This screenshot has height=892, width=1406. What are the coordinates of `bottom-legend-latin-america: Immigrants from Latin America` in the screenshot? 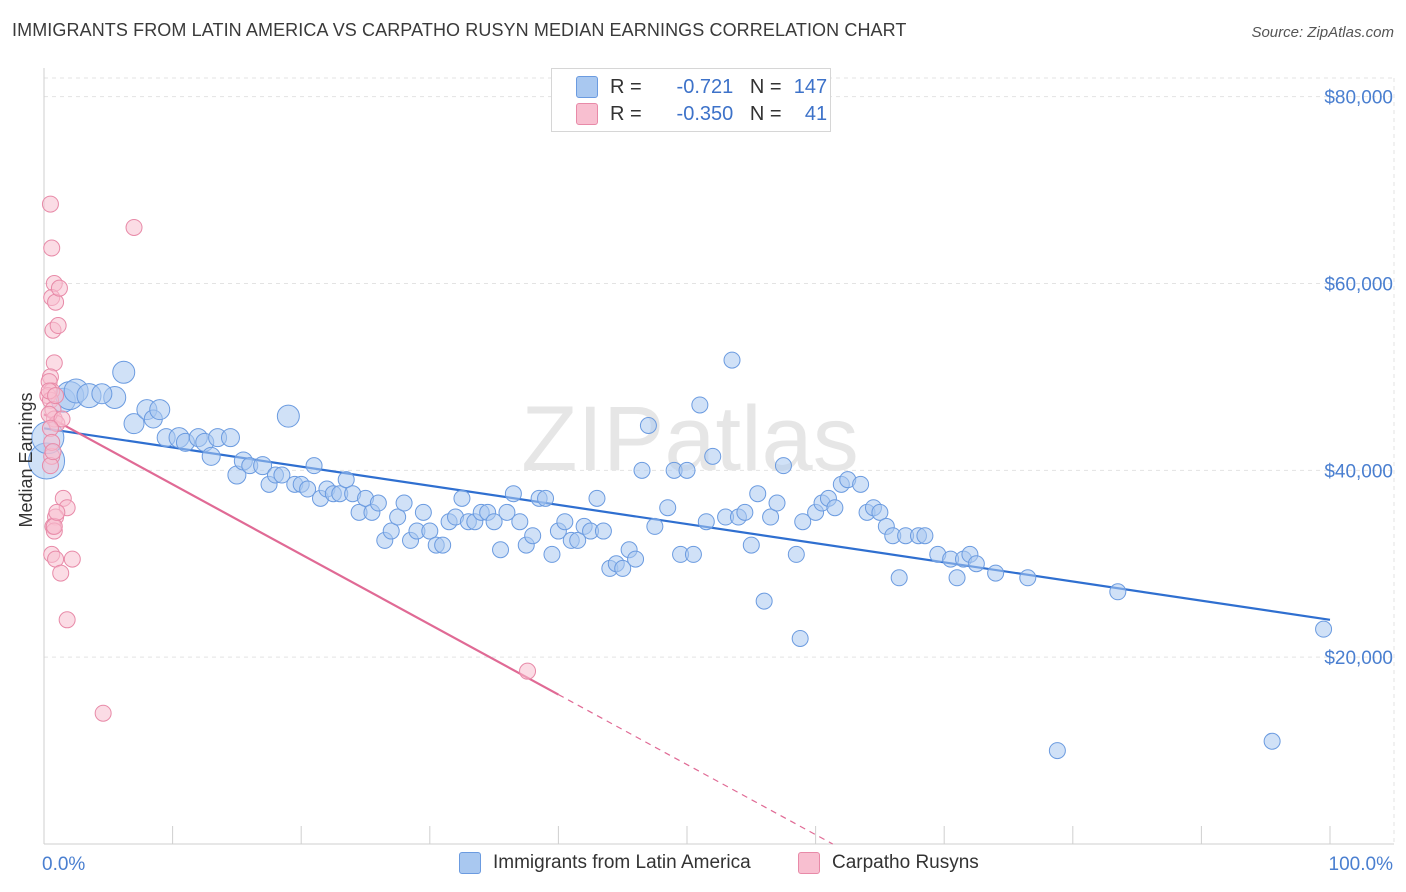 It's located at (605, 863).